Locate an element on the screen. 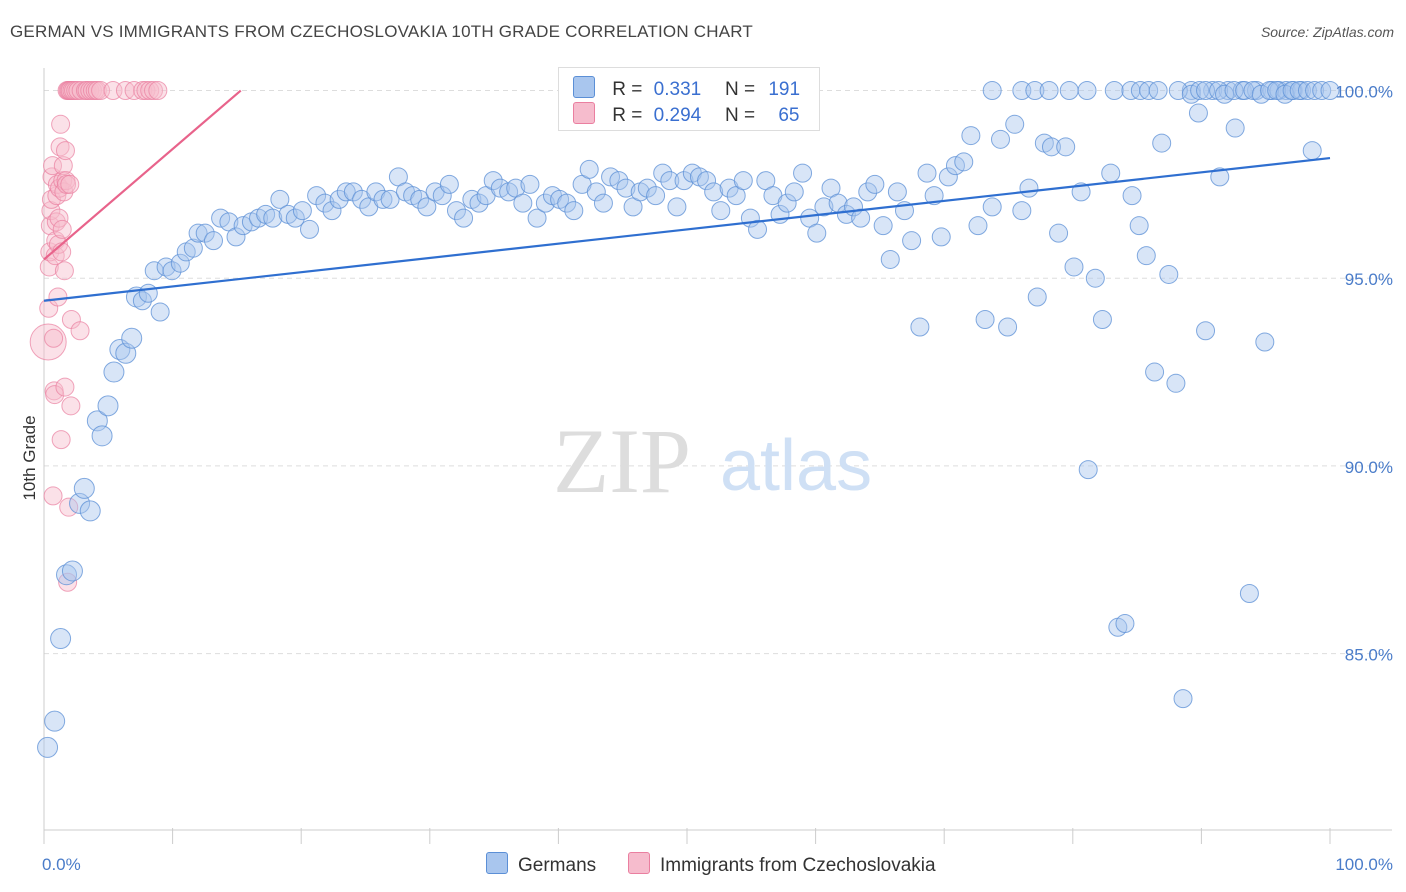 The image size is (1406, 892). czech-r-label: R = is located at coordinates (627, 115).